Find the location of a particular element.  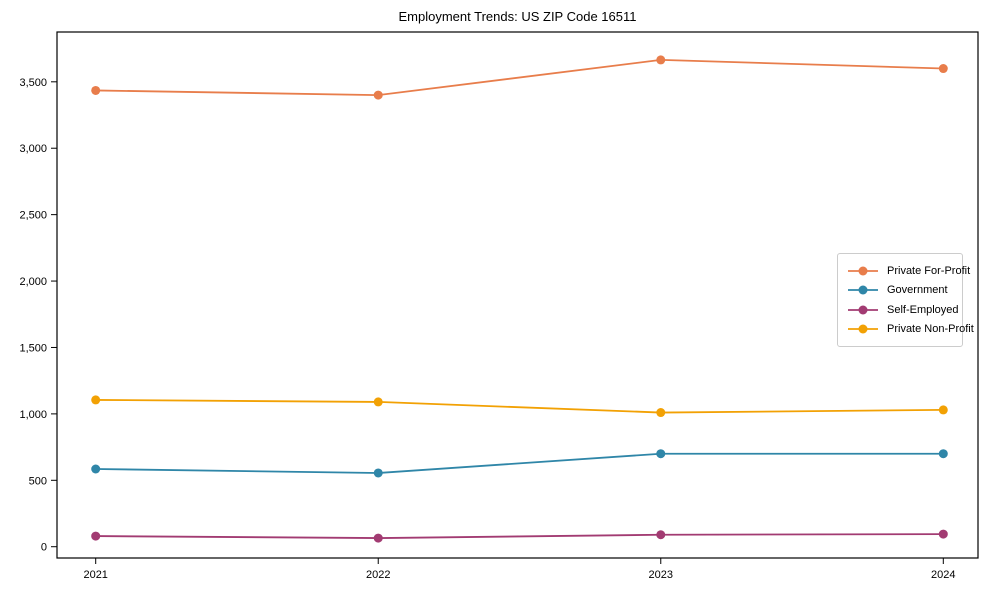

y-axis-tick-label: 500 is located at coordinates (38, 481).